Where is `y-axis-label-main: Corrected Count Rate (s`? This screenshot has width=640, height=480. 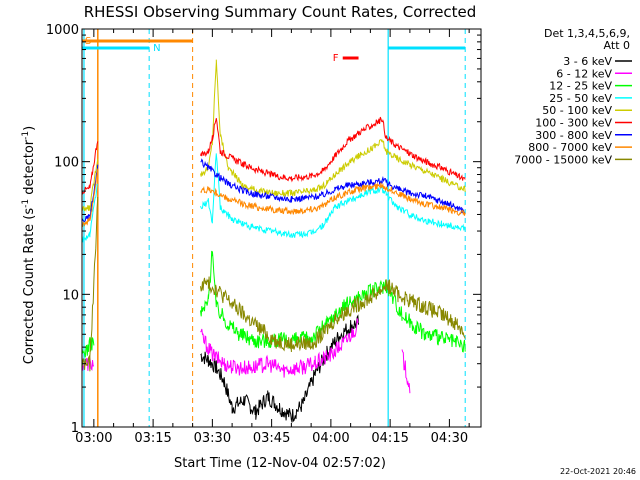
y-axis-label-main: Corrected Count Rate (s is located at coordinates (29, 286).